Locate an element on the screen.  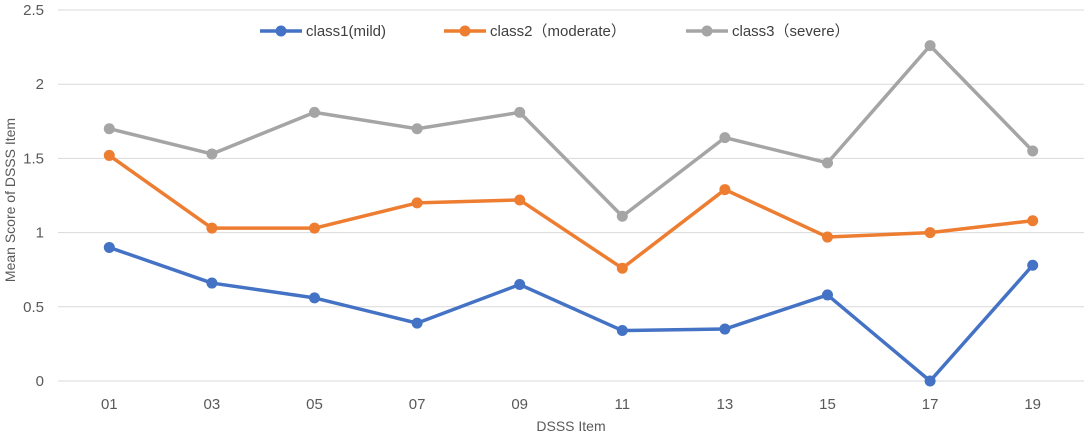
legend-item: class1(mild) is located at coordinates (323, 31).